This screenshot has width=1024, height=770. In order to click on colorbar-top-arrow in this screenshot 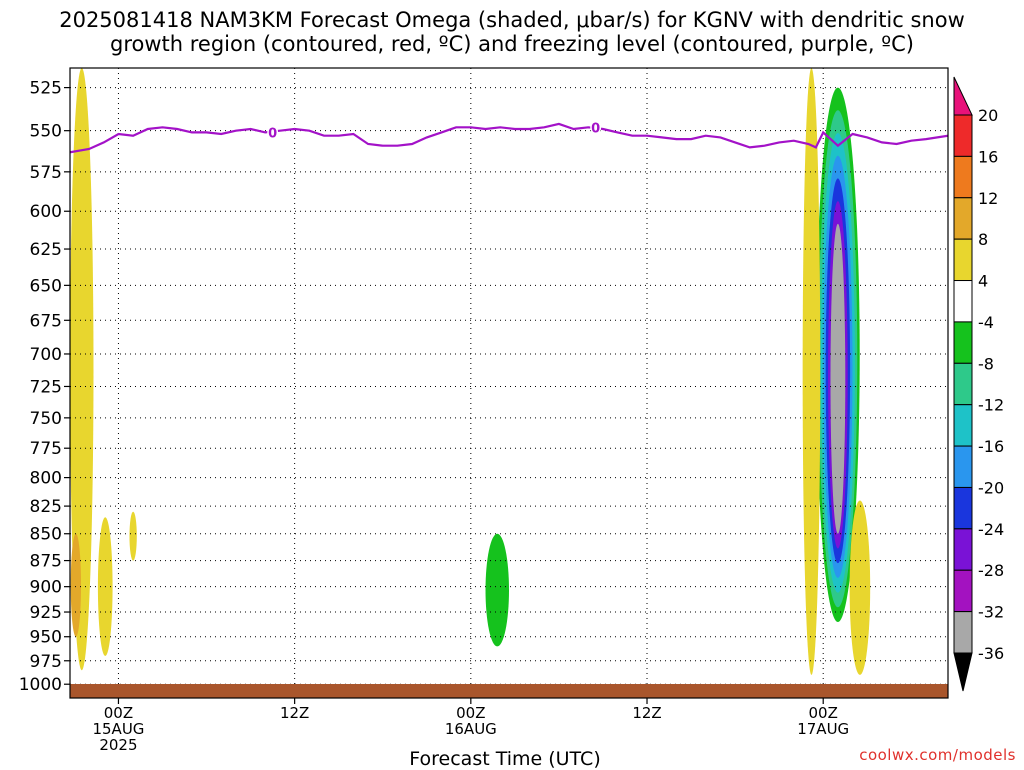, I will do `click(963, 96)`.